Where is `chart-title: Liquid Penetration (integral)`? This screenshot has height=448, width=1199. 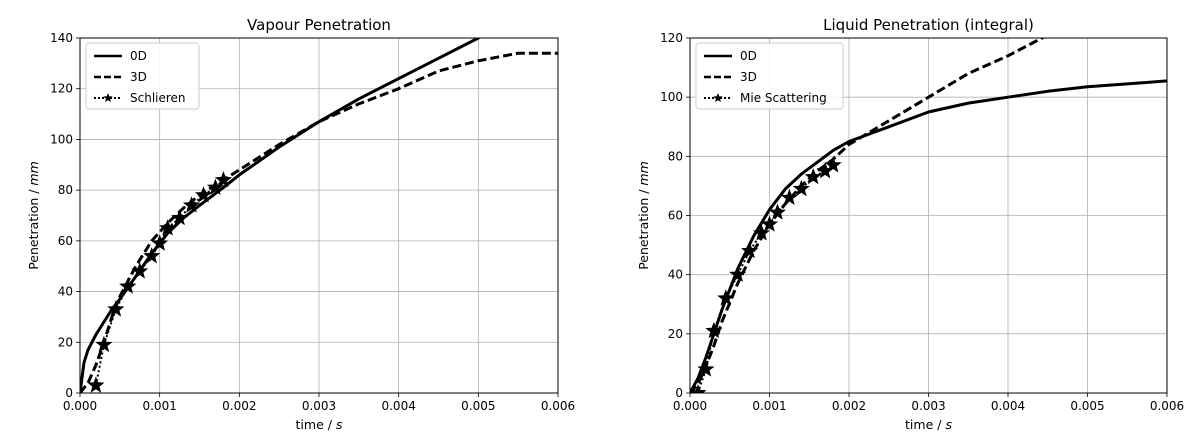
chart-title: Liquid Penetration (integral) is located at coordinates (928, 25).